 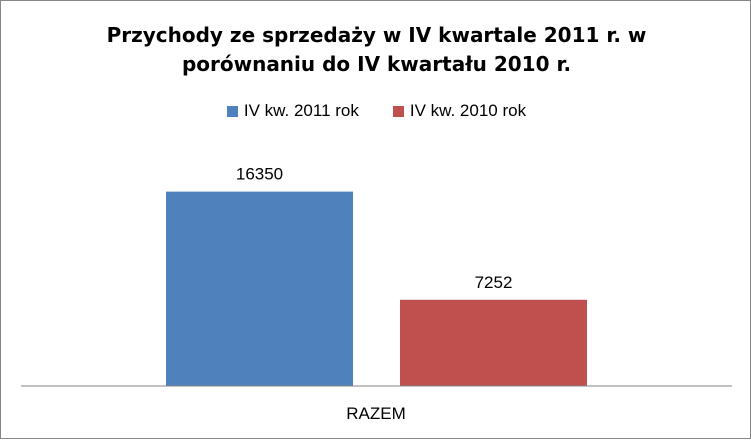 What do you see at coordinates (376, 64) in the screenshot?
I see `chart-title-line-2: porównaniu do IV kwartału 2010 r.` at bounding box center [376, 64].